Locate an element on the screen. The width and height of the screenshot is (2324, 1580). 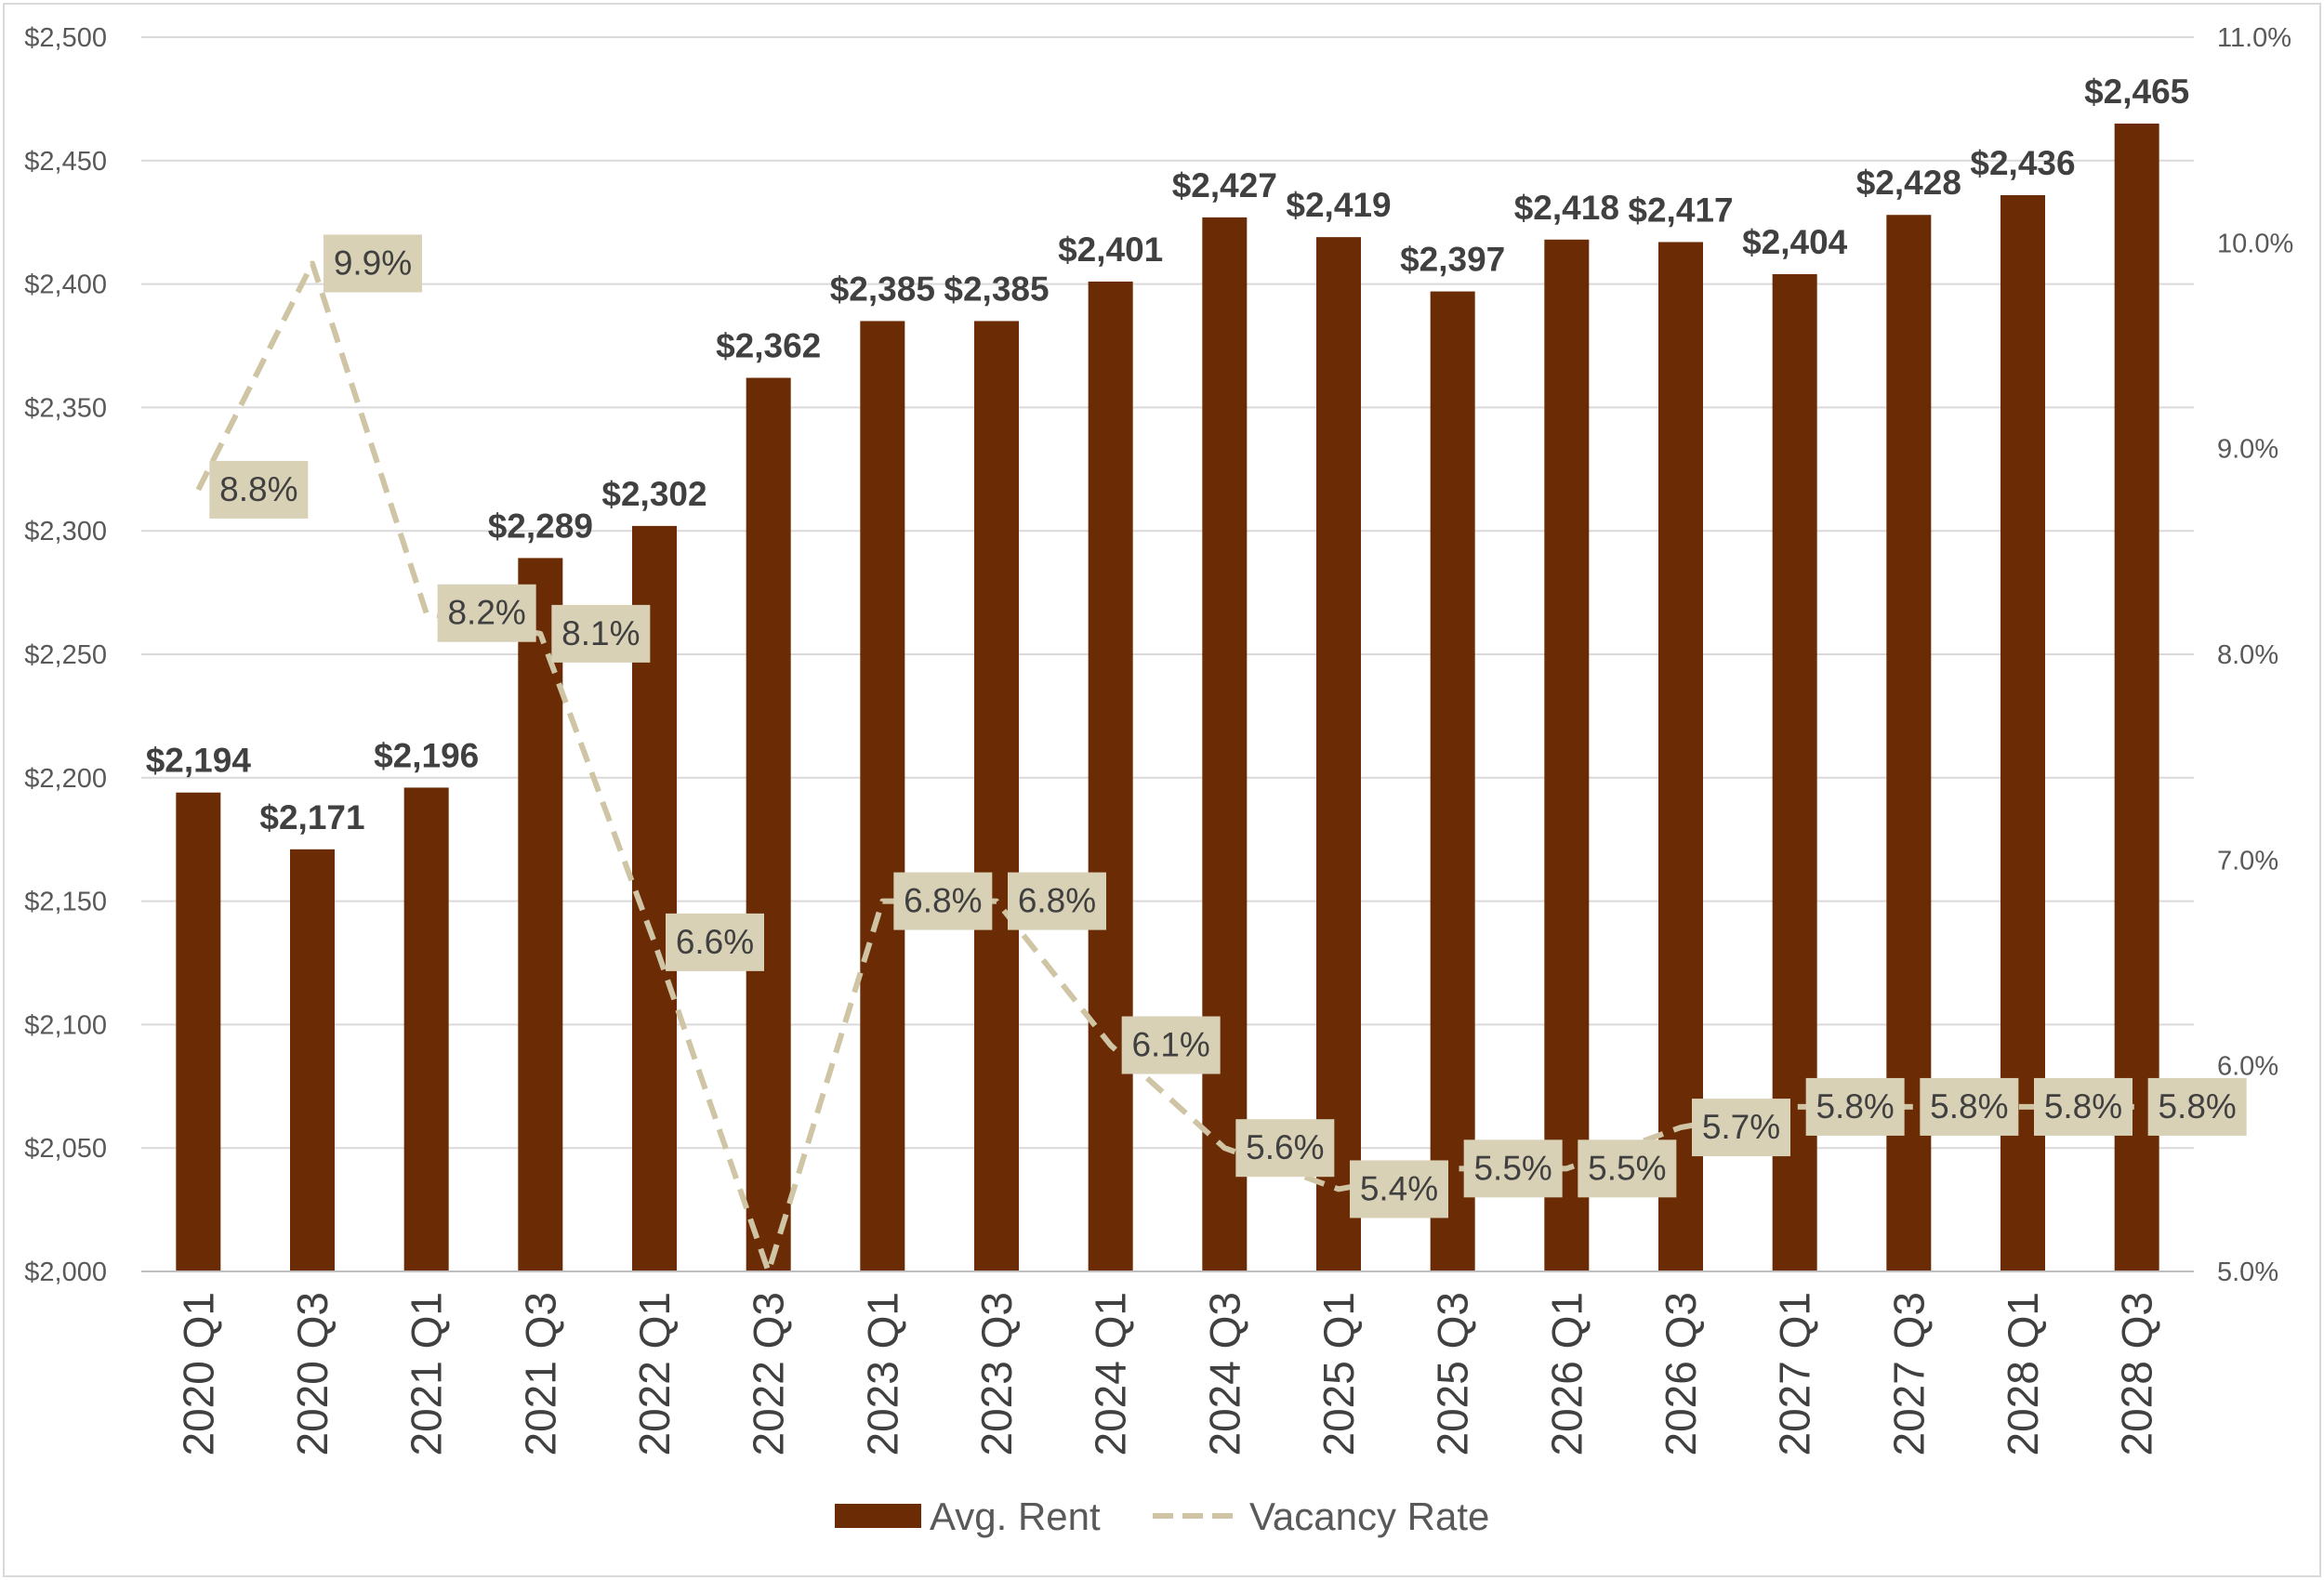
left-tick-label: $2,150 is located at coordinates (65, 902).